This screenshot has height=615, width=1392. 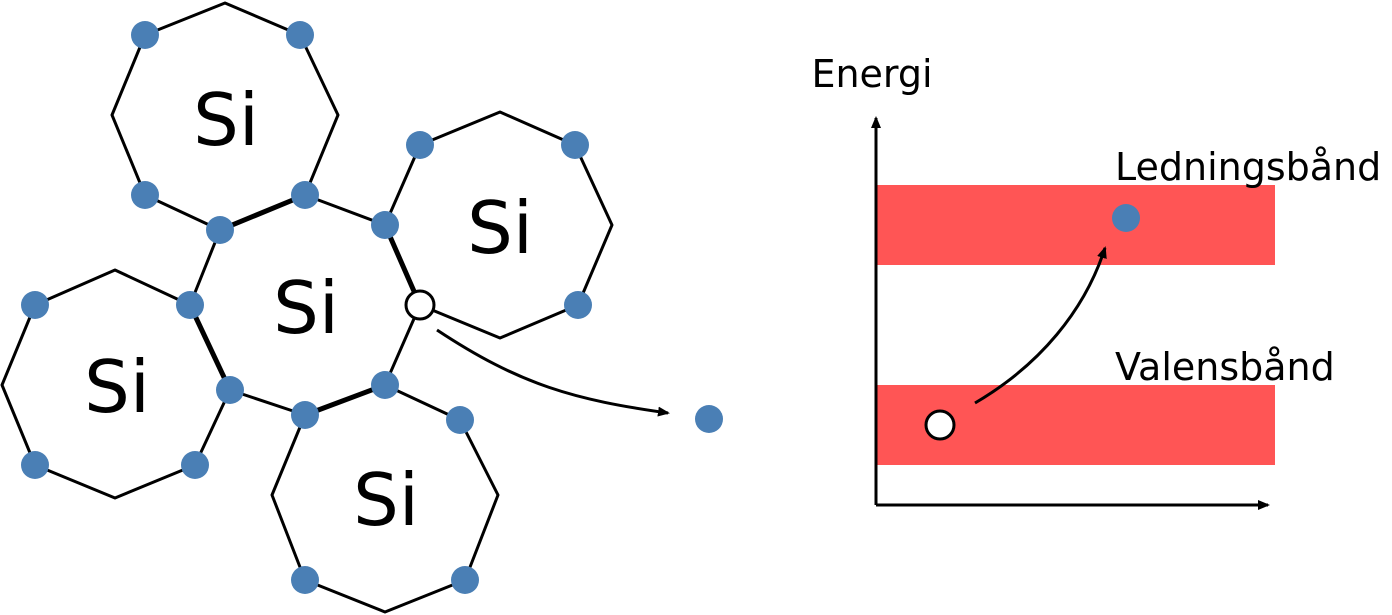 I want to click on si-label-top: Si, so click(x=226, y=120).